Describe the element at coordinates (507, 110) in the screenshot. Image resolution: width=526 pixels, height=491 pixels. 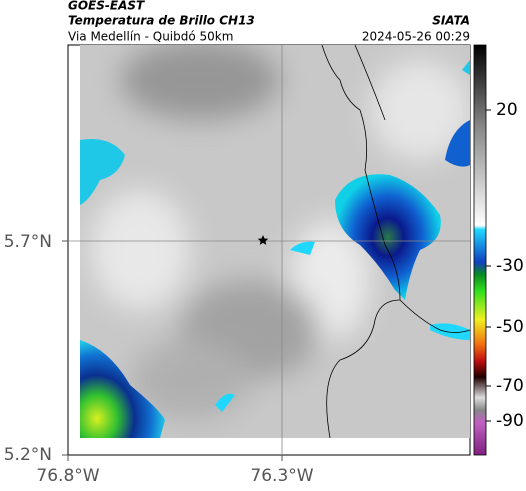
I see `colorbar-label: 20` at that location.